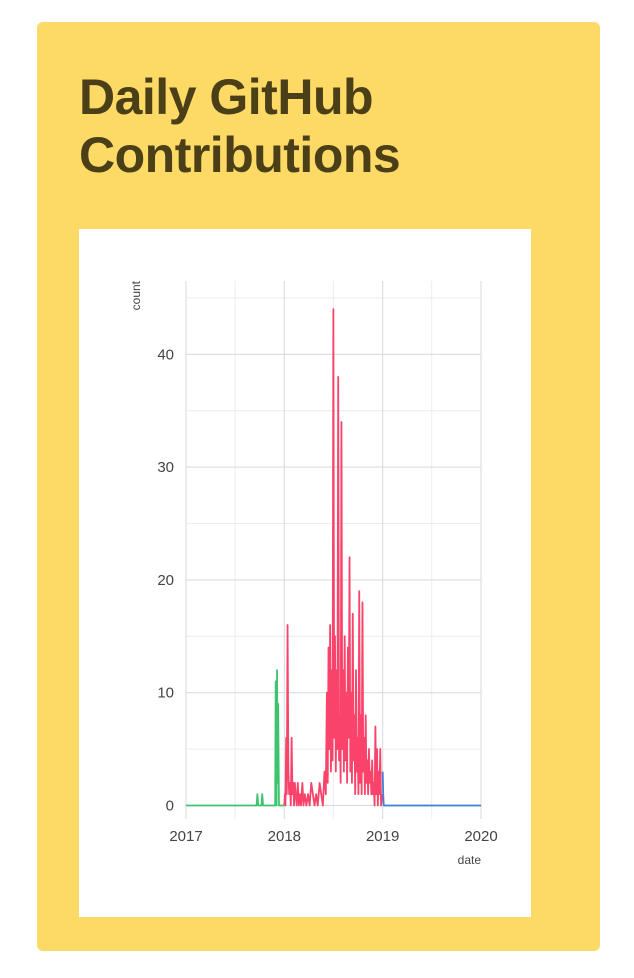  What do you see at coordinates (480, 836) in the screenshot?
I see `x-tick-label: 2020` at bounding box center [480, 836].